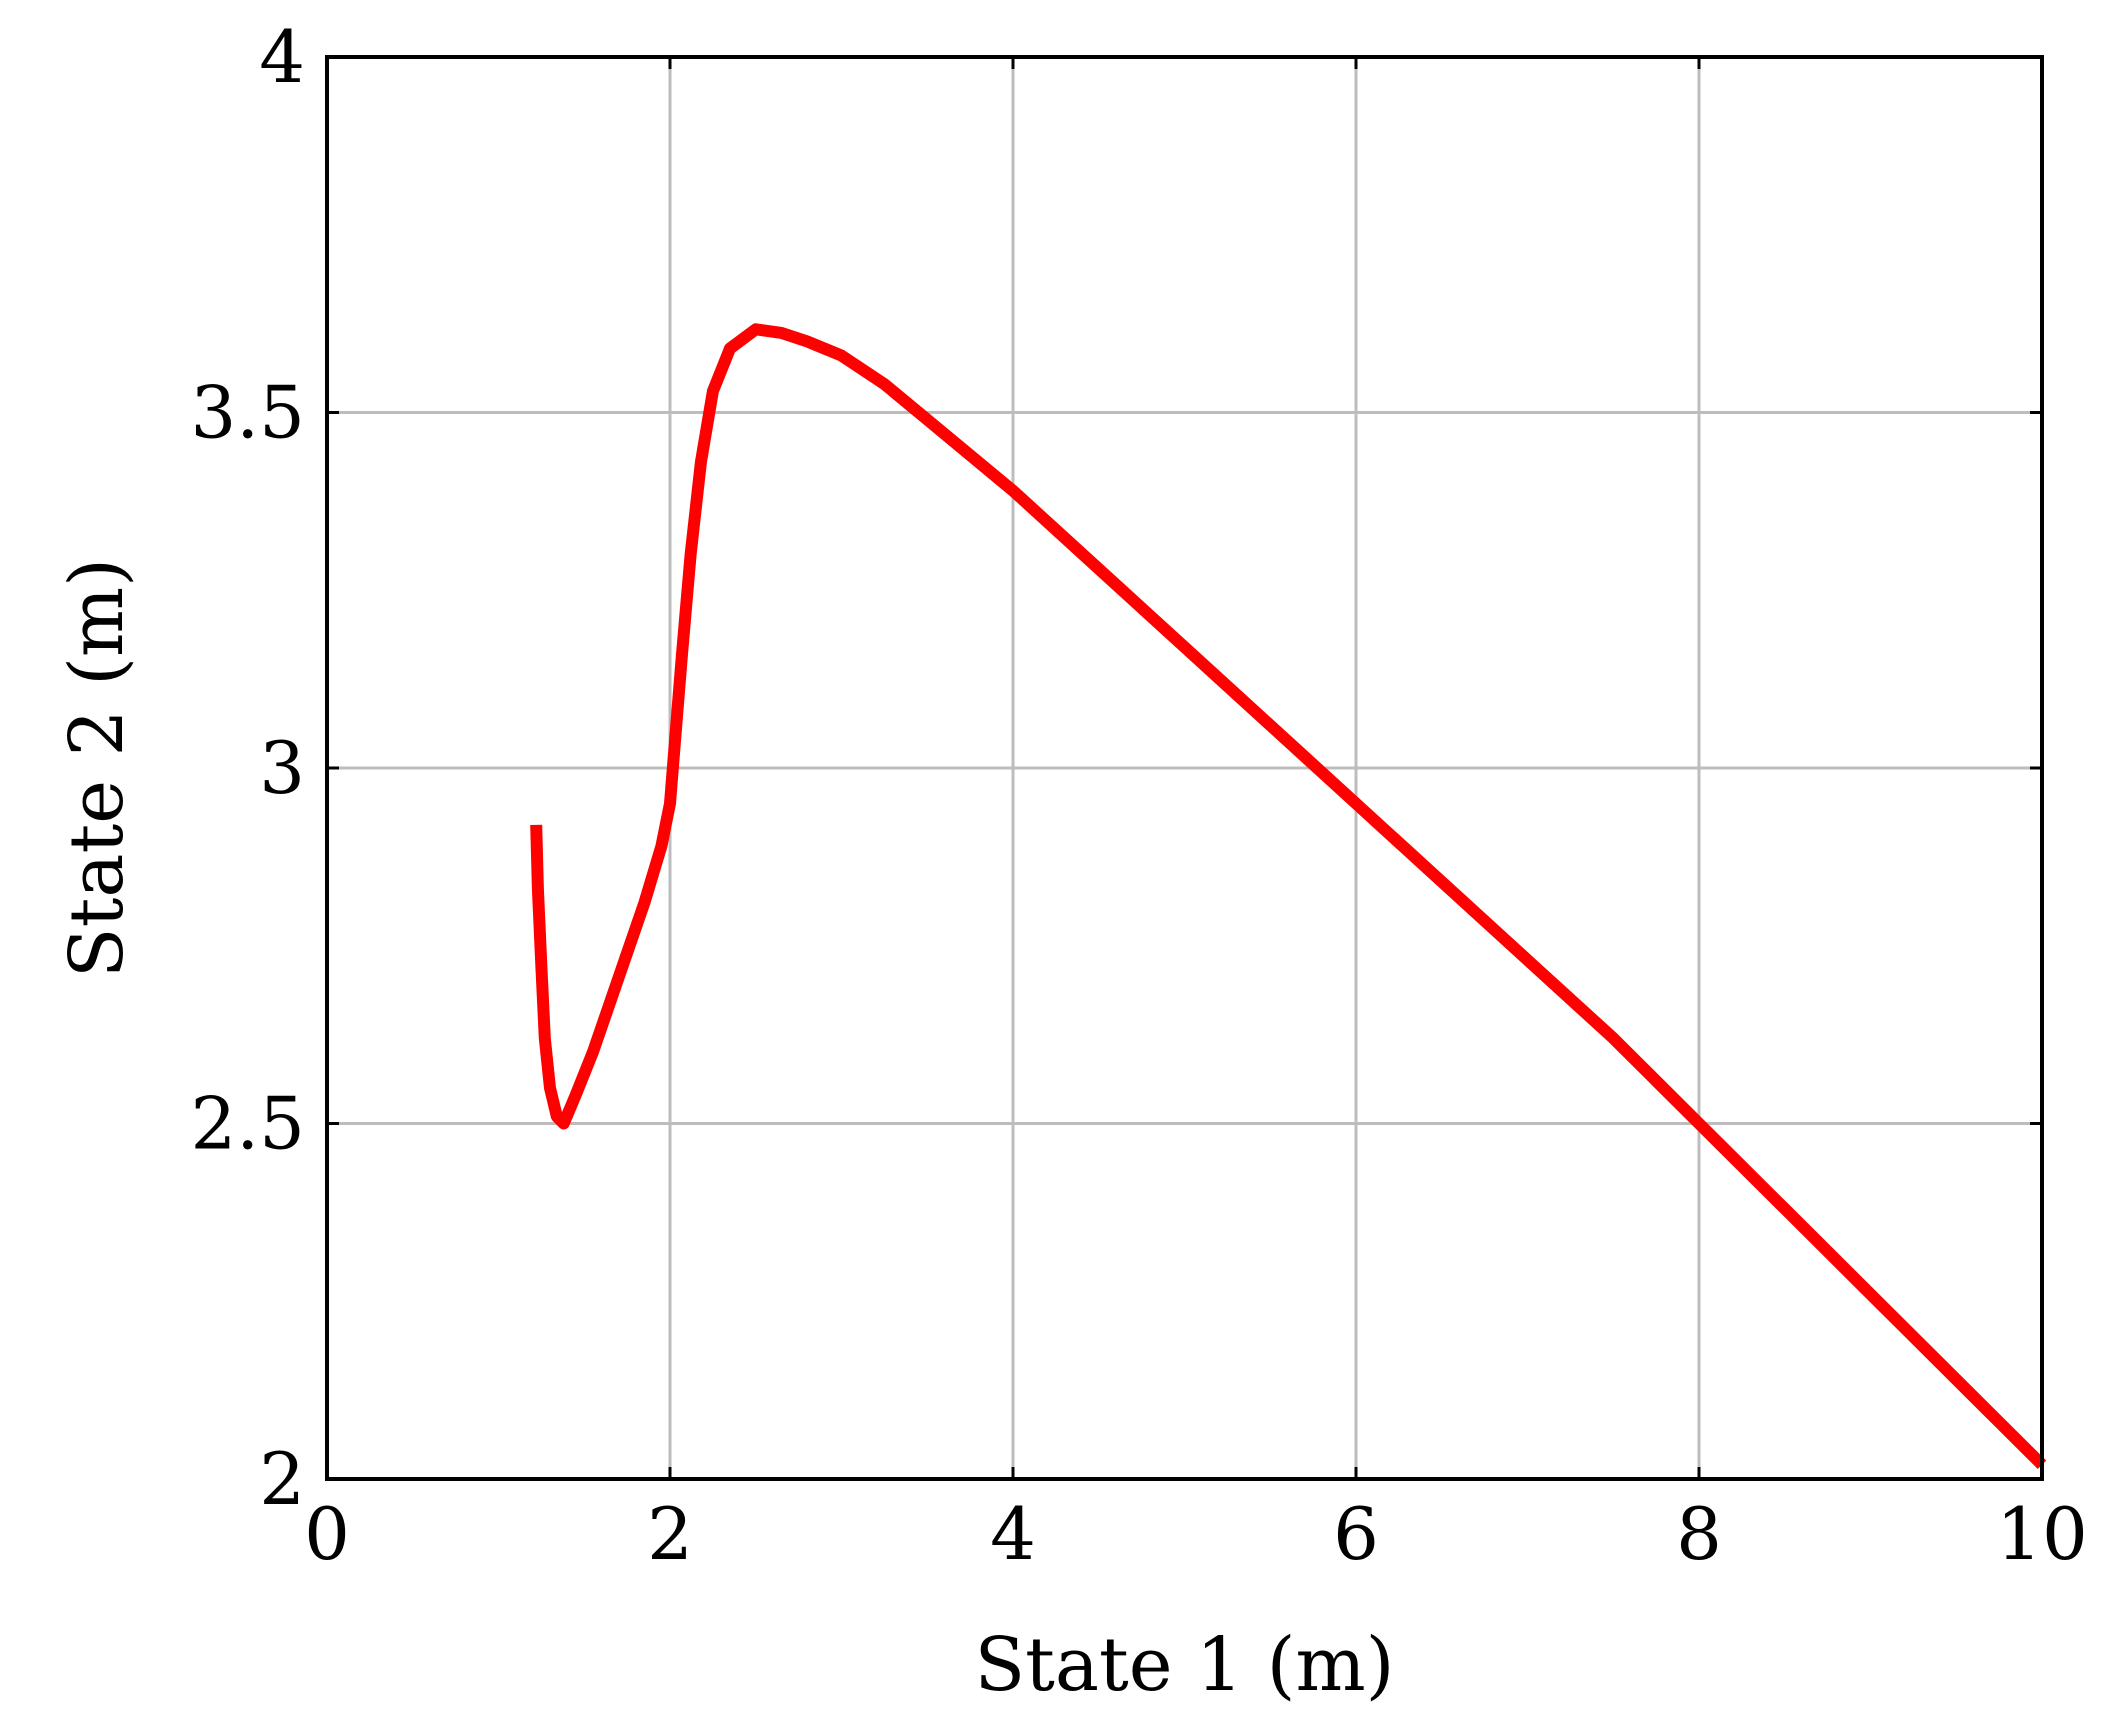 This screenshot has width=2104, height=1732. I want to click on y-tick-label: 4, so click(282, 57).